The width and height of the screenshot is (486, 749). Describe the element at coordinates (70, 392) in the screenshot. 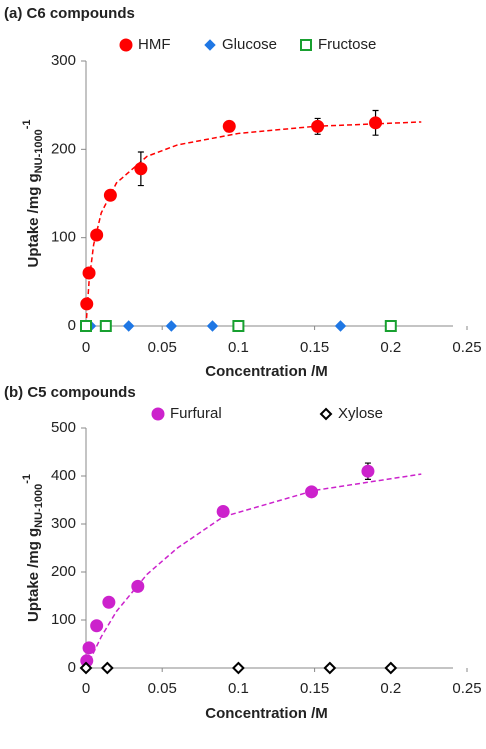

I see `panel-title: (b) C5 compounds` at that location.